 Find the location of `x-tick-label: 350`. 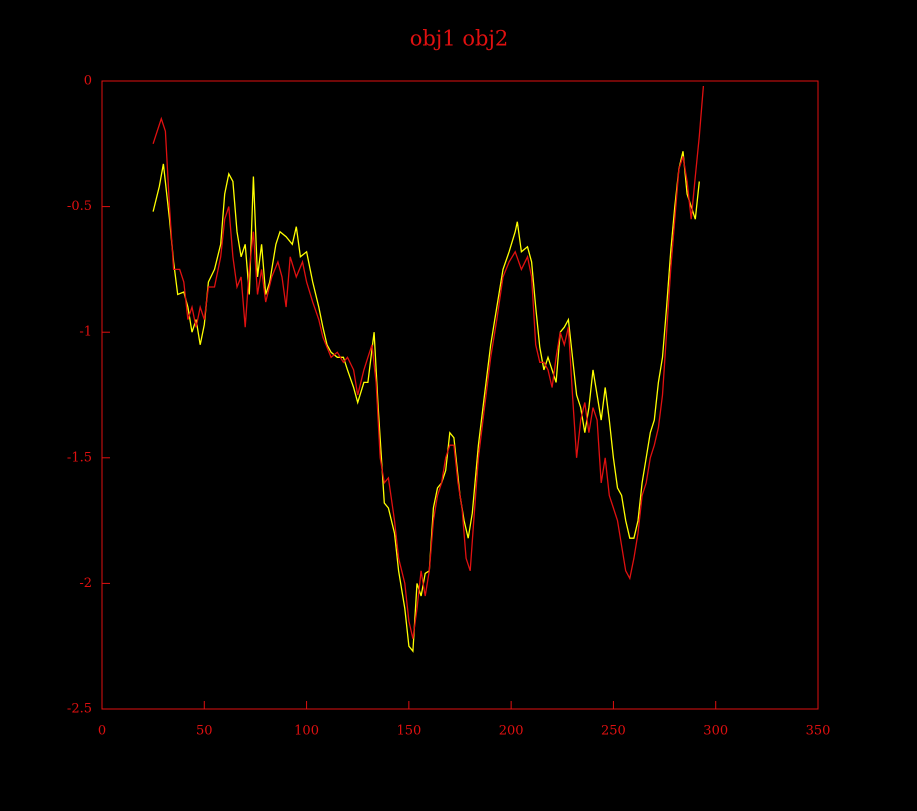

x-tick-label: 350 is located at coordinates (818, 731).